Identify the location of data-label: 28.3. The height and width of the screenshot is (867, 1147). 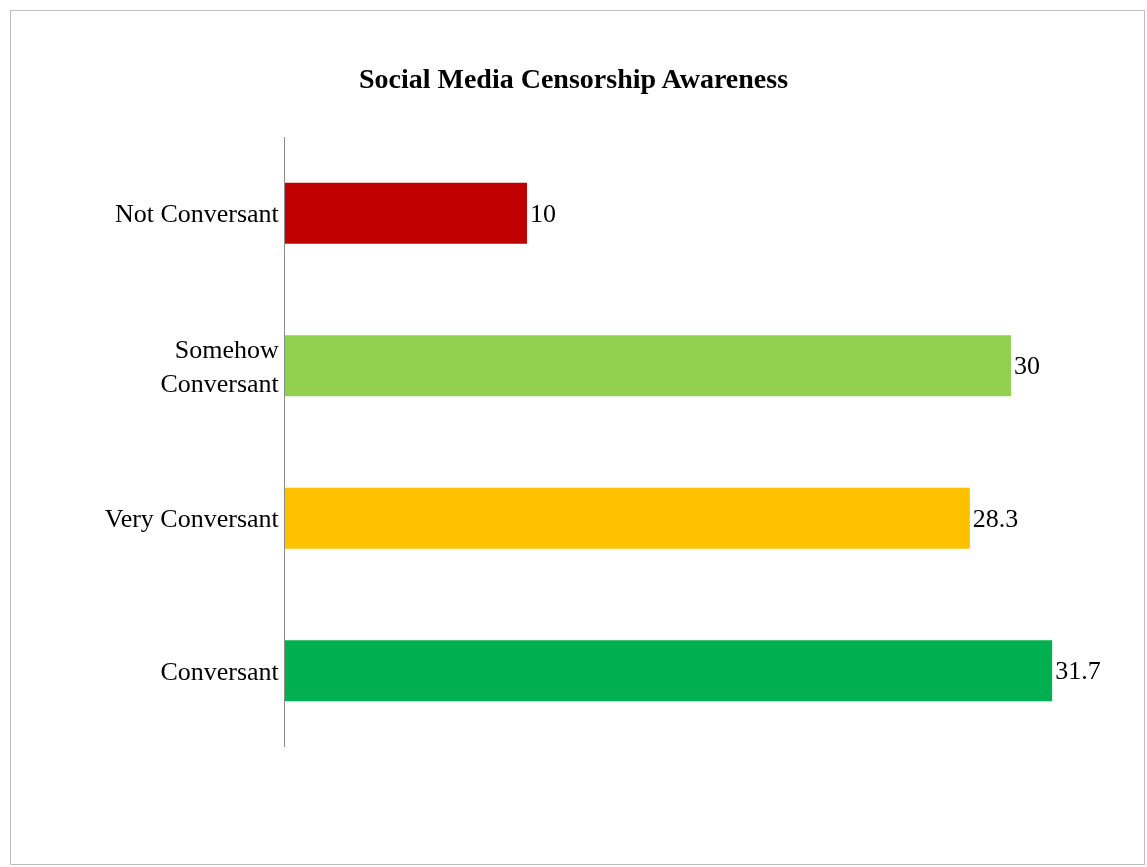
(995, 518).